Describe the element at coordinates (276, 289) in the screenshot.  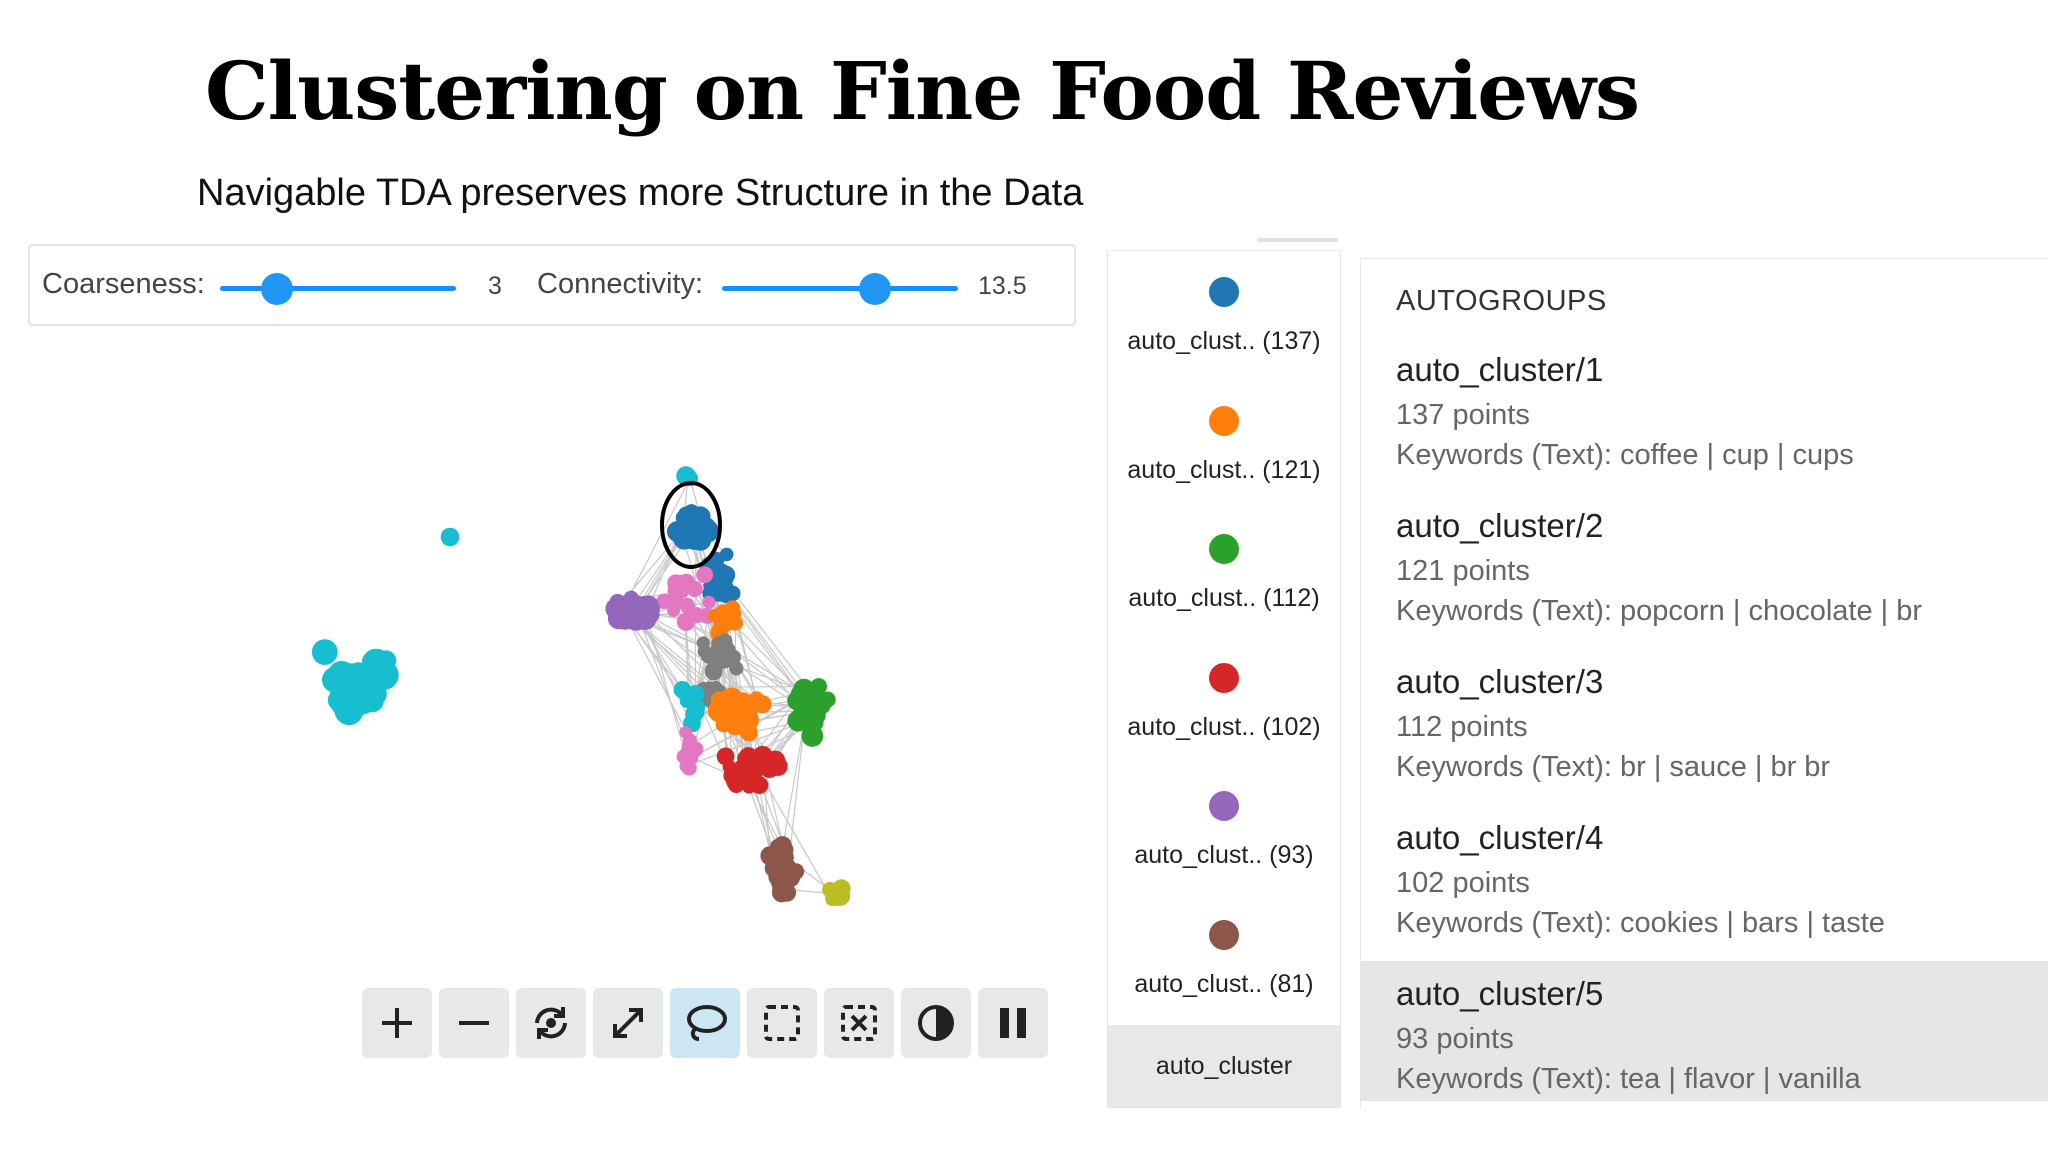
I see `coarseness-slider-thumb` at that location.